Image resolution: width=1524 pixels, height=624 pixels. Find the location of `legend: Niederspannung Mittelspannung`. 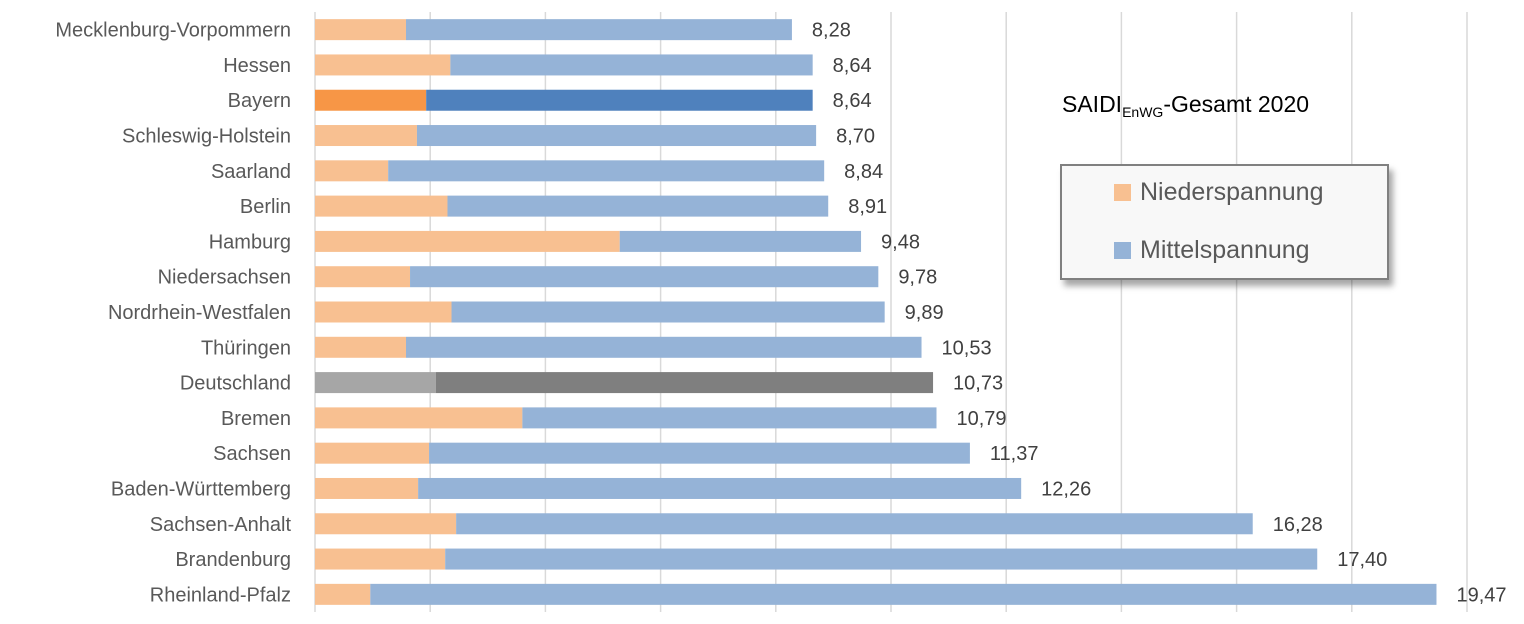

legend: Niederspannung Mittelspannung is located at coordinates (1224, 222).